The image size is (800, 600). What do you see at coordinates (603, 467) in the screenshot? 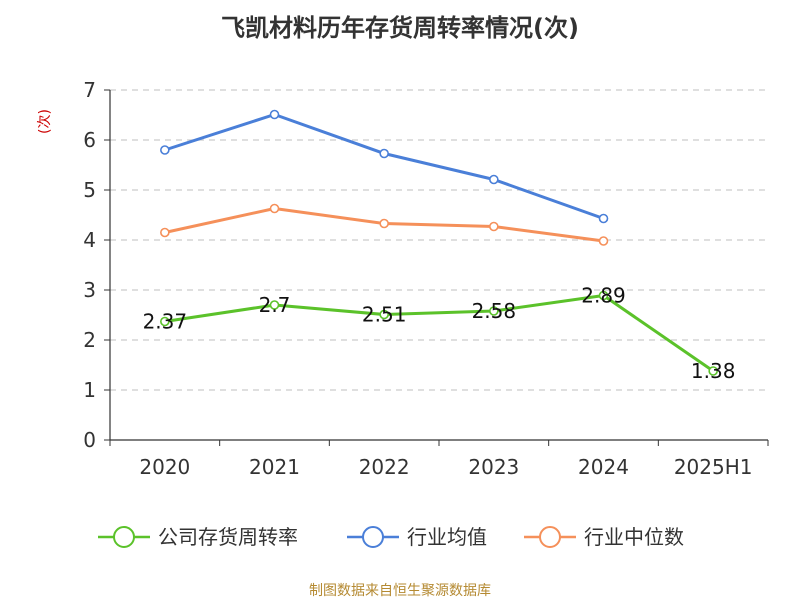
I see `x-tick-label: 2024` at bounding box center [603, 467].